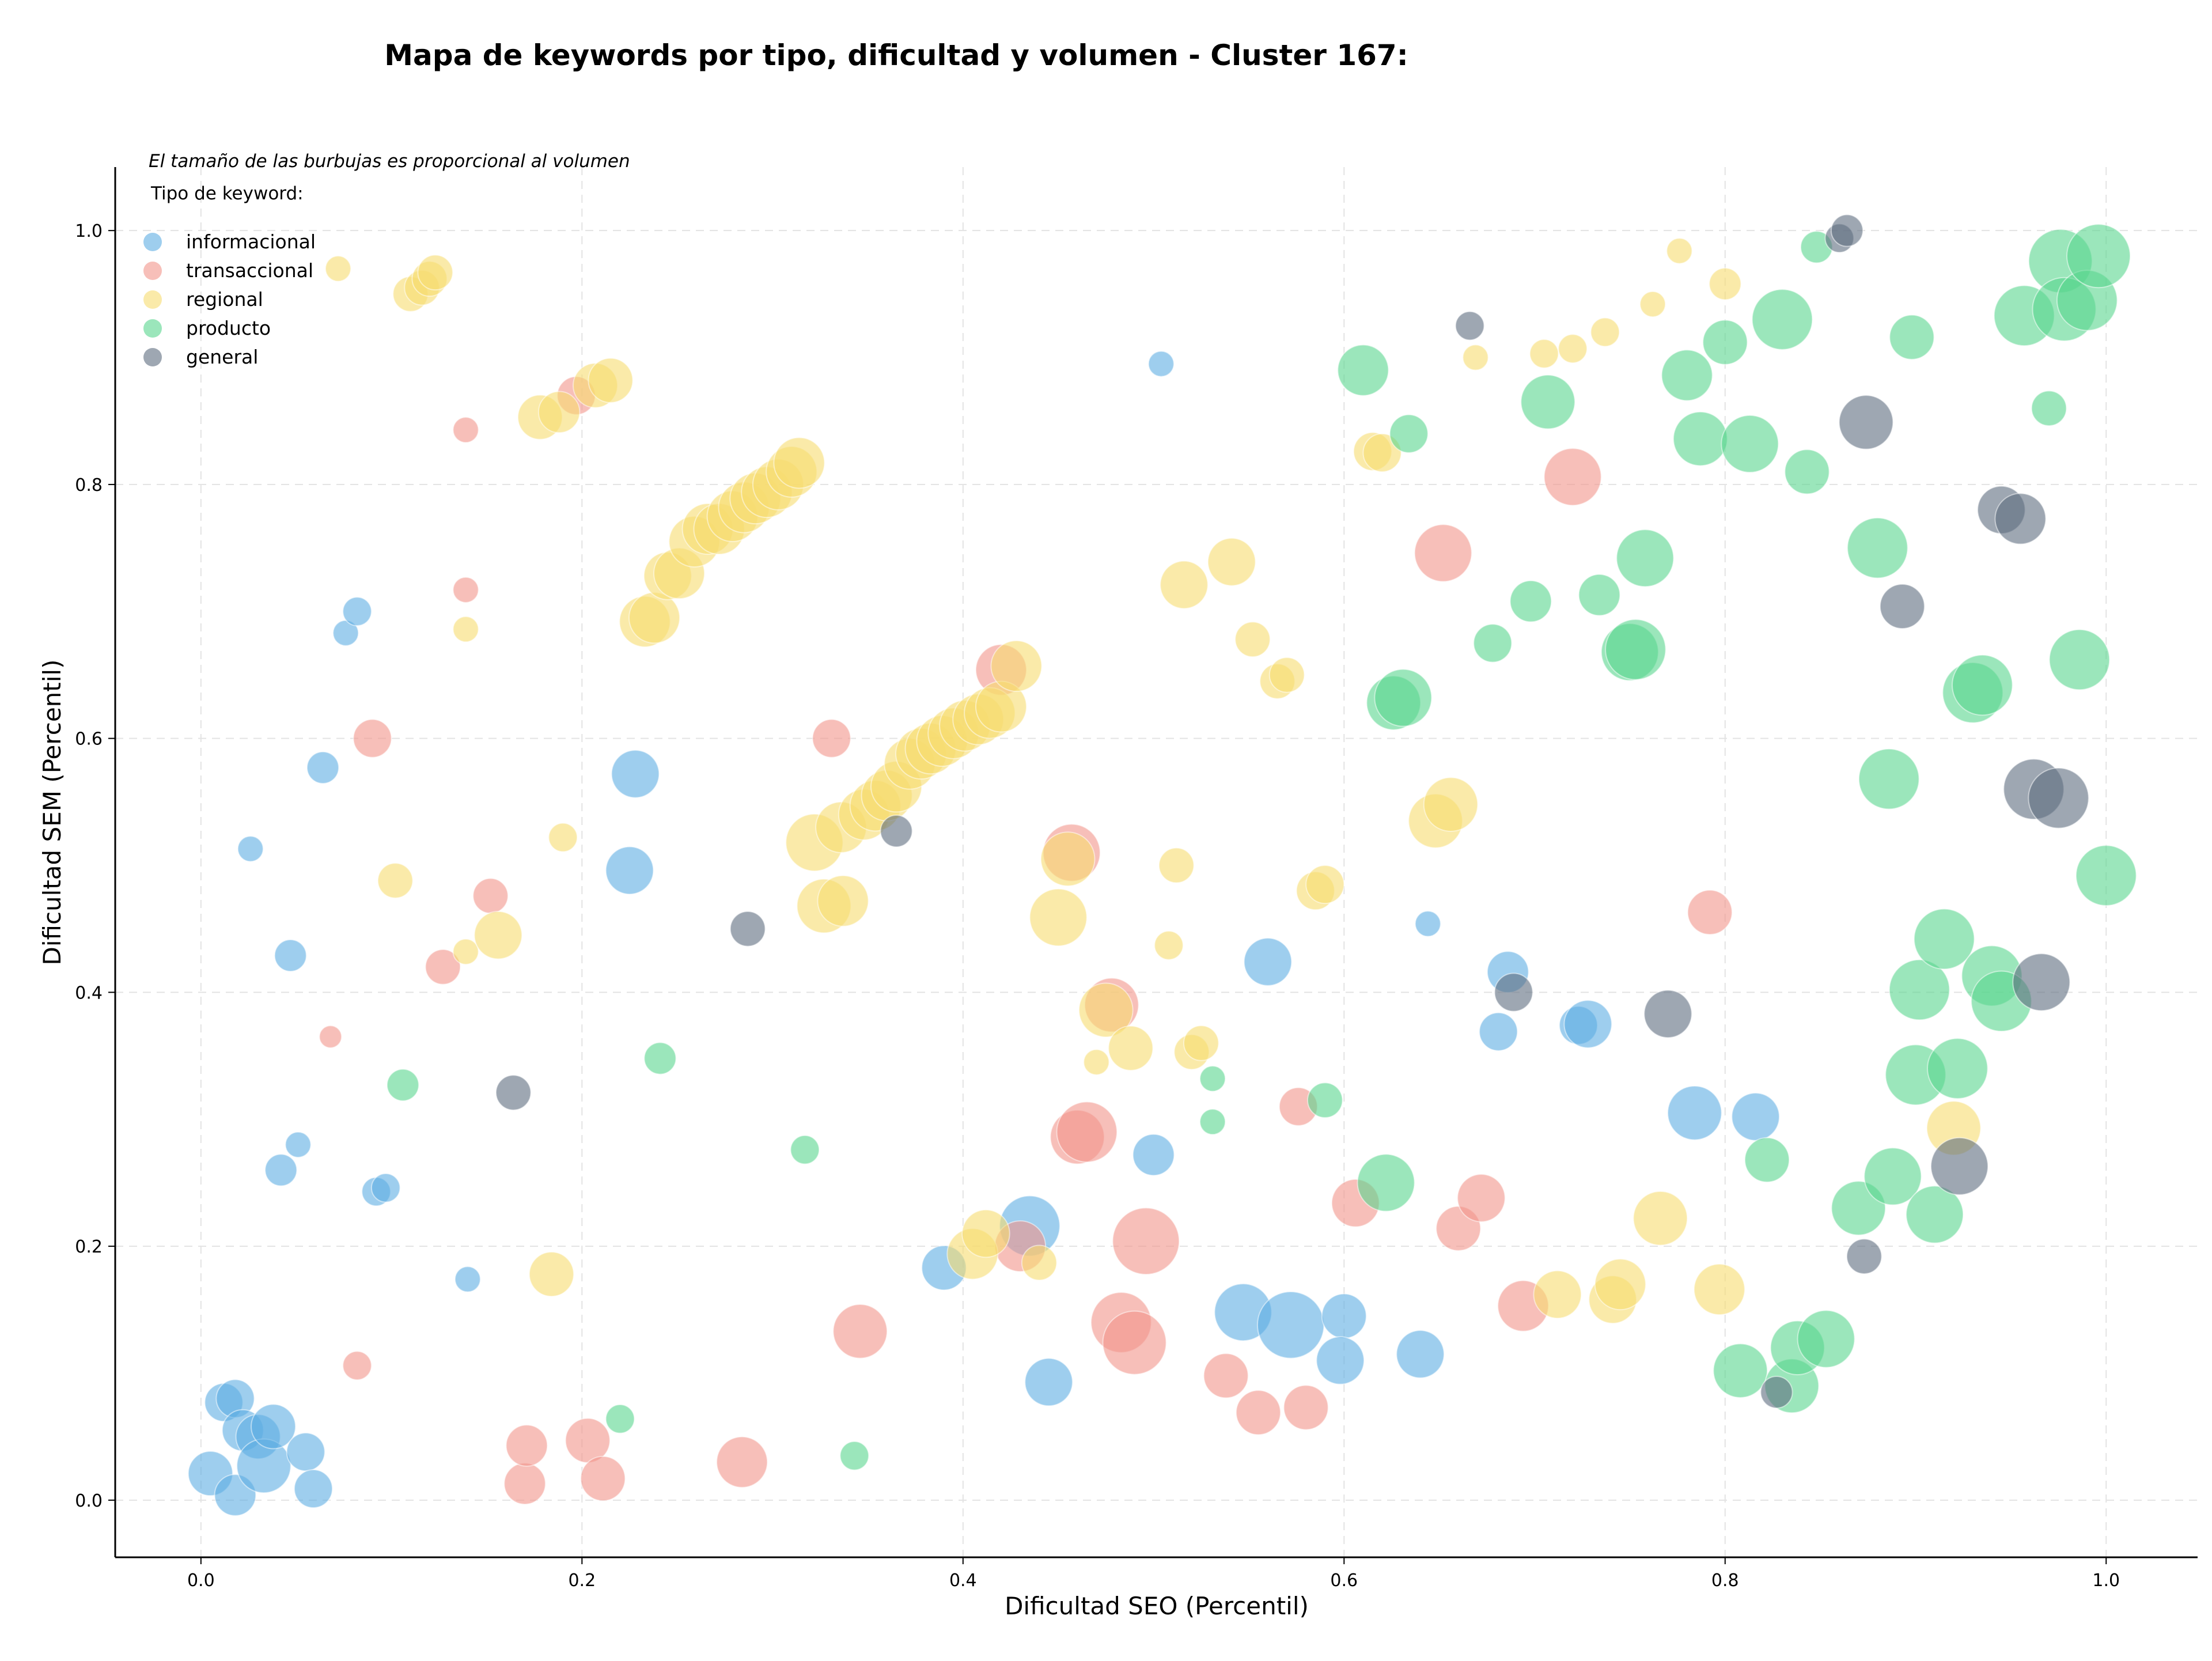 The width and height of the screenshot is (2212, 1661). What do you see at coordinates (222, 357) in the screenshot?
I see `legend-label-general: general` at bounding box center [222, 357].